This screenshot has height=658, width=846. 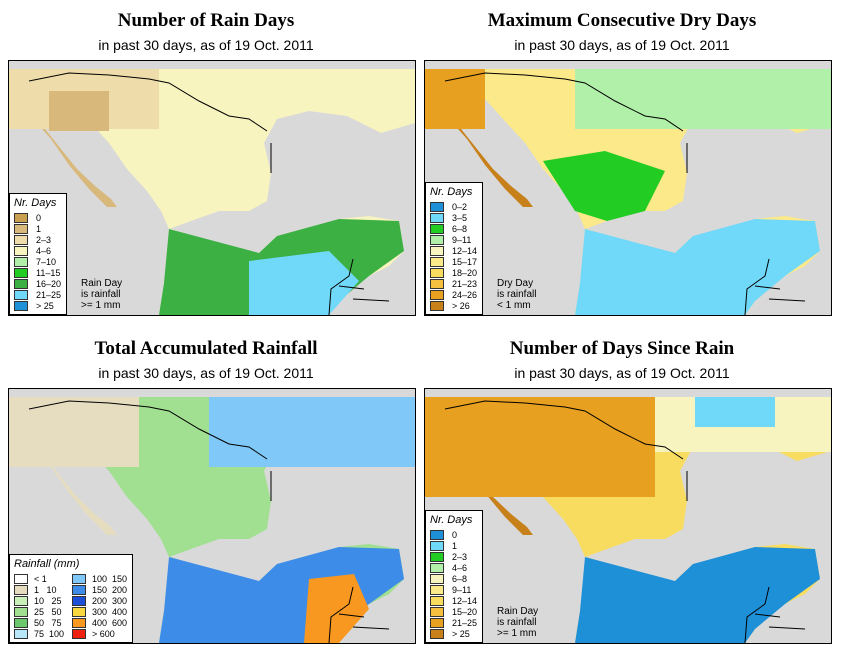 What do you see at coordinates (45, 589) in the screenshot?
I see `legend-label: 1 10` at bounding box center [45, 589].